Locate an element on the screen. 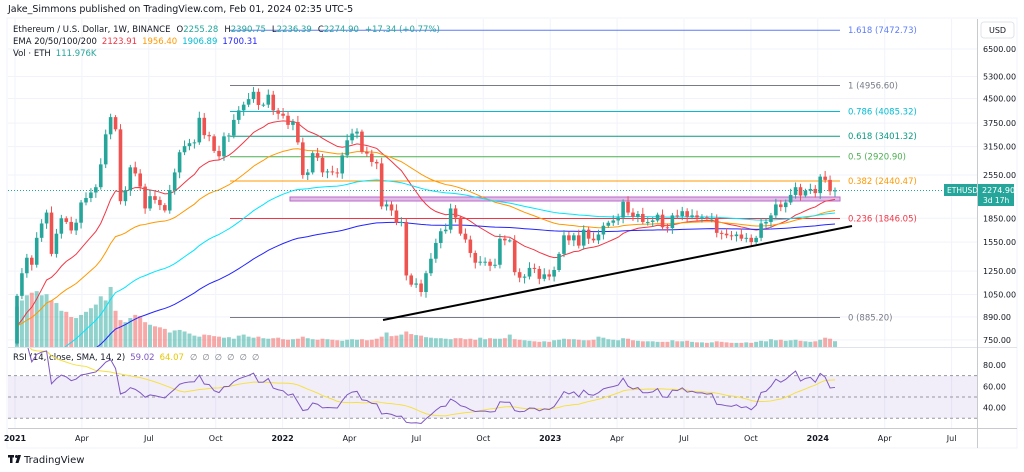  price-tick: 3150.00 is located at coordinates (999, 147).